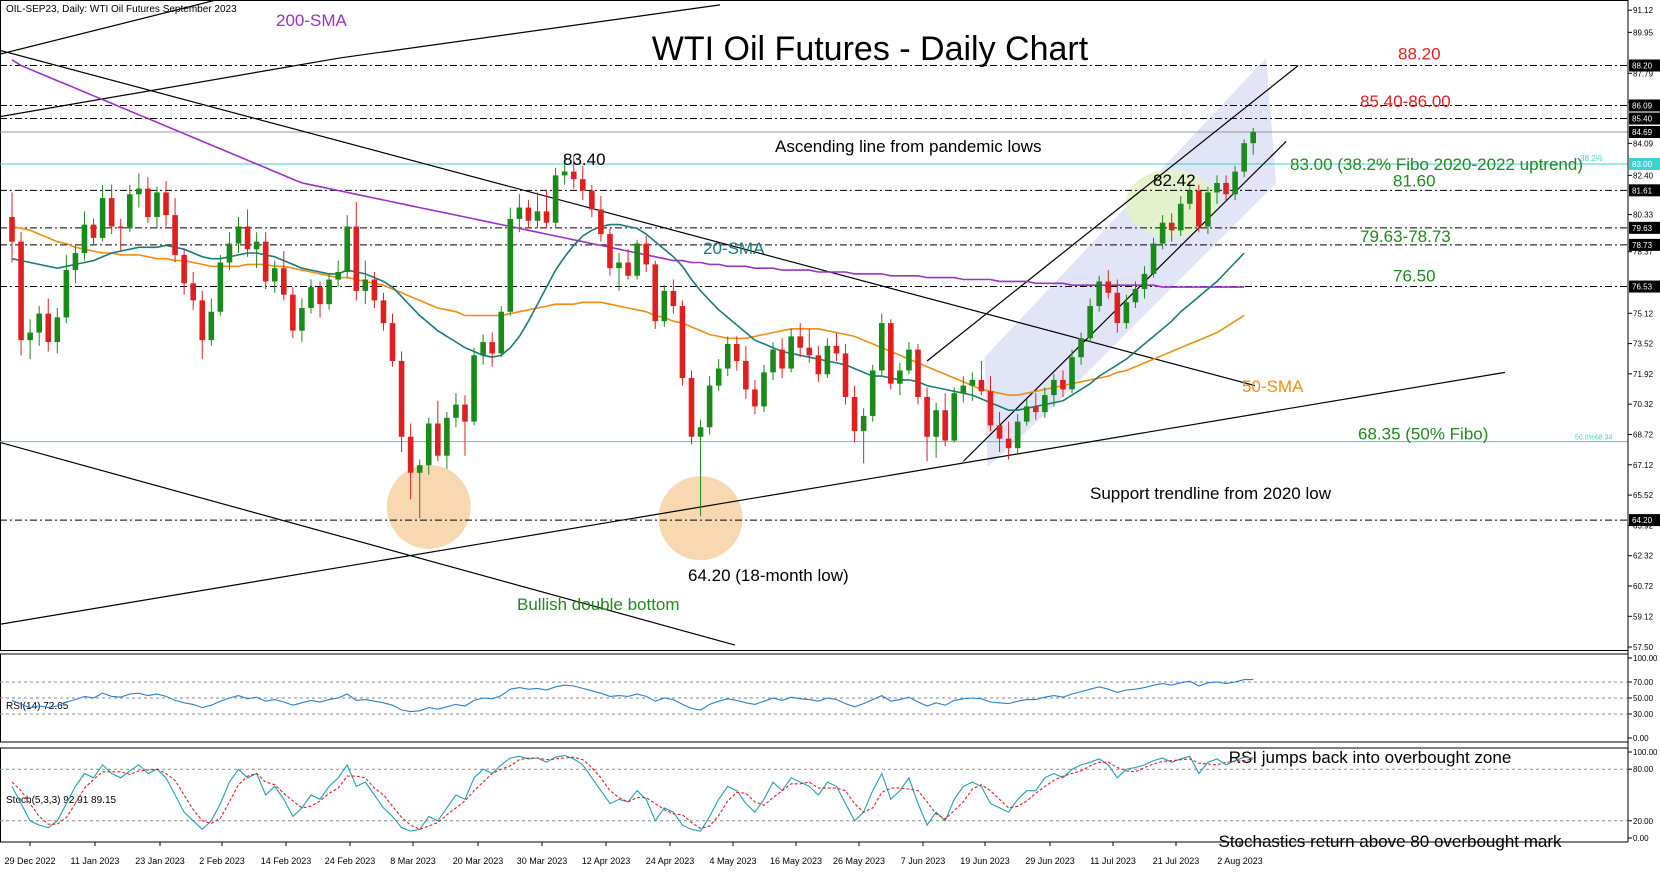 Image resolution: width=1660 pixels, height=893 pixels. Describe the element at coordinates (1643, 714) in the screenshot. I see `rsi-tick-label-3: 30.00` at that location.